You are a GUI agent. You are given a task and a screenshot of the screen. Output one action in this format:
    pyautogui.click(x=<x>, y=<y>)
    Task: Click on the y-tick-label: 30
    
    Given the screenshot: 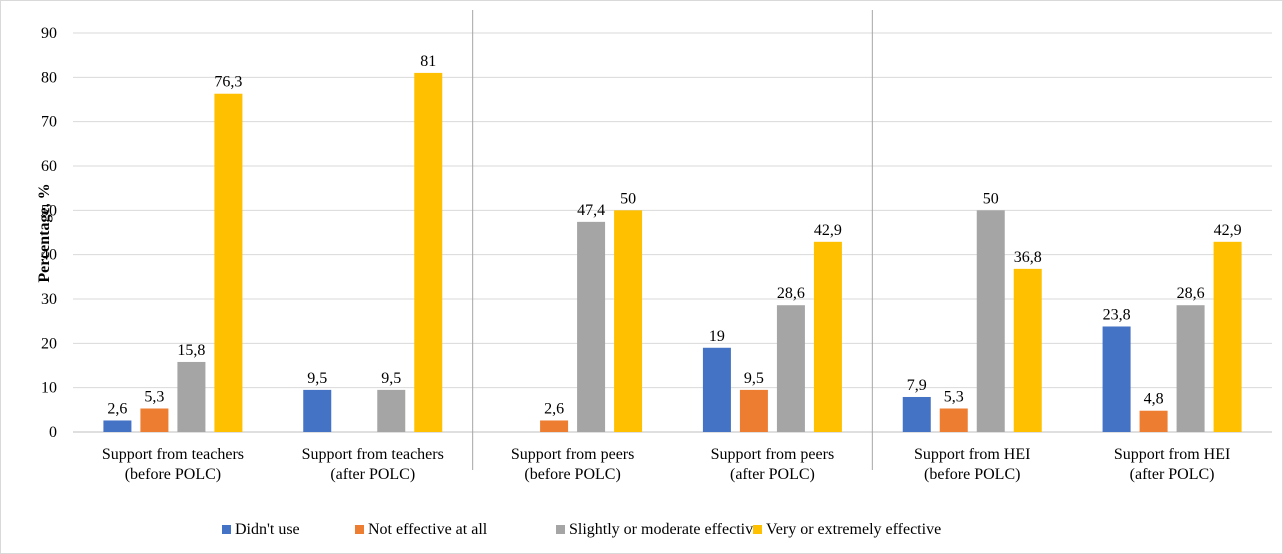 What is the action you would take?
    pyautogui.click(x=49, y=299)
    